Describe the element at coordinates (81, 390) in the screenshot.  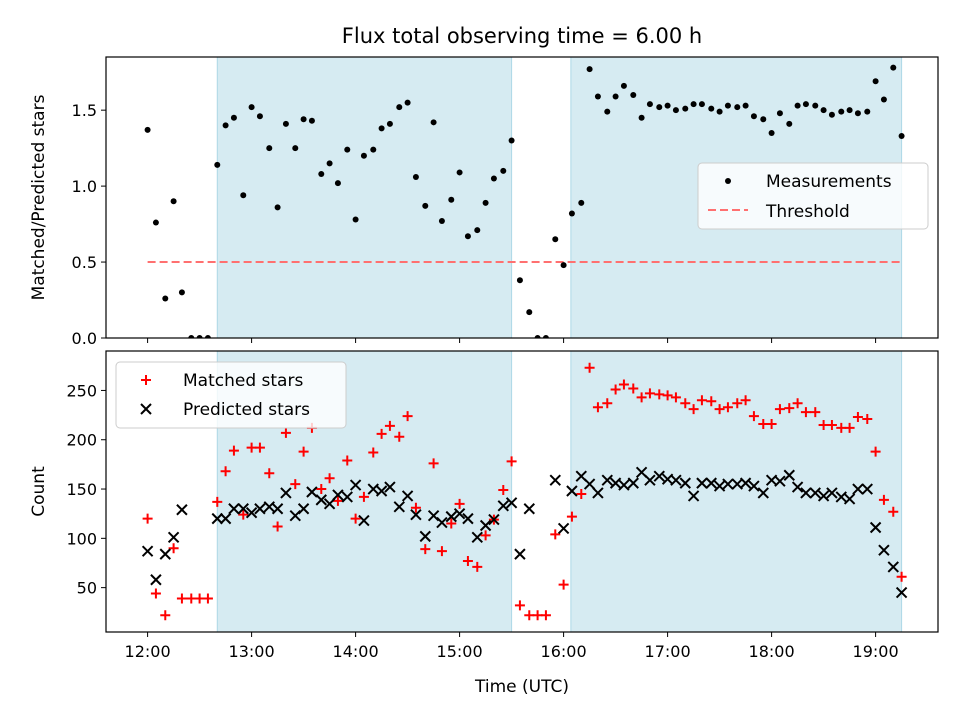
I see `y-tick-label: 250` at that location.